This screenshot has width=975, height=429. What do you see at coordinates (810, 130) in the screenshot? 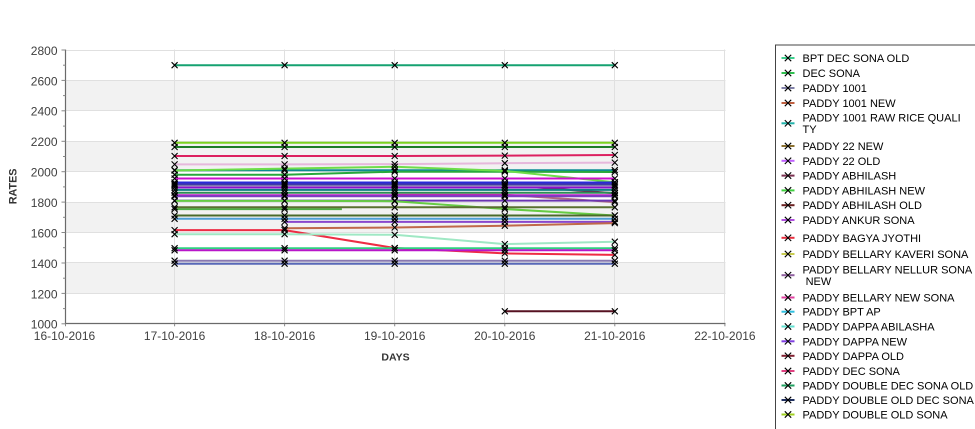
I see `svg-text: TY` at bounding box center [810, 130].